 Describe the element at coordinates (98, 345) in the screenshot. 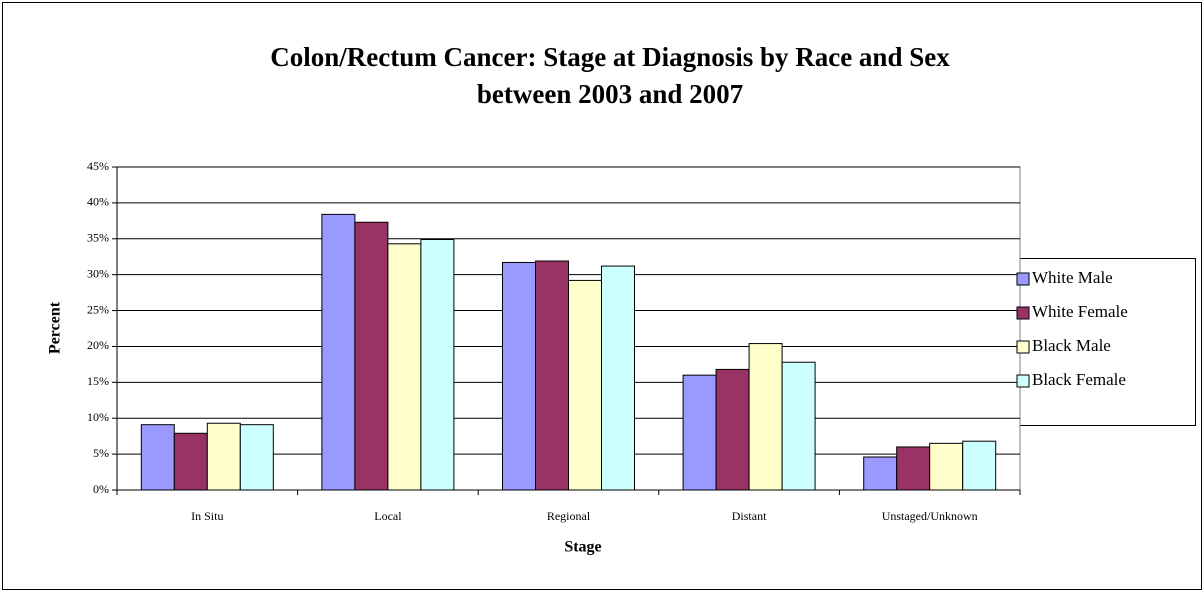

I see `y-tick-label: 20%` at that location.